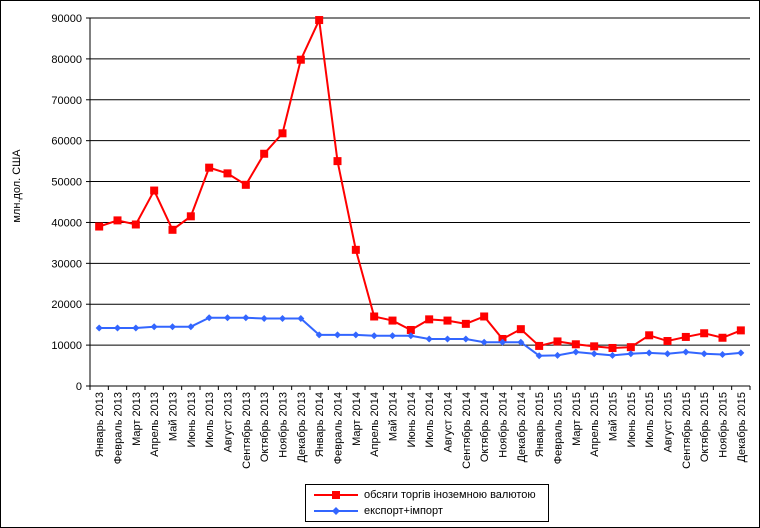 This screenshot has width=760, height=528. What do you see at coordinates (66, 305) in the screenshot?
I see `y-tick-label: 20000` at bounding box center [66, 305].